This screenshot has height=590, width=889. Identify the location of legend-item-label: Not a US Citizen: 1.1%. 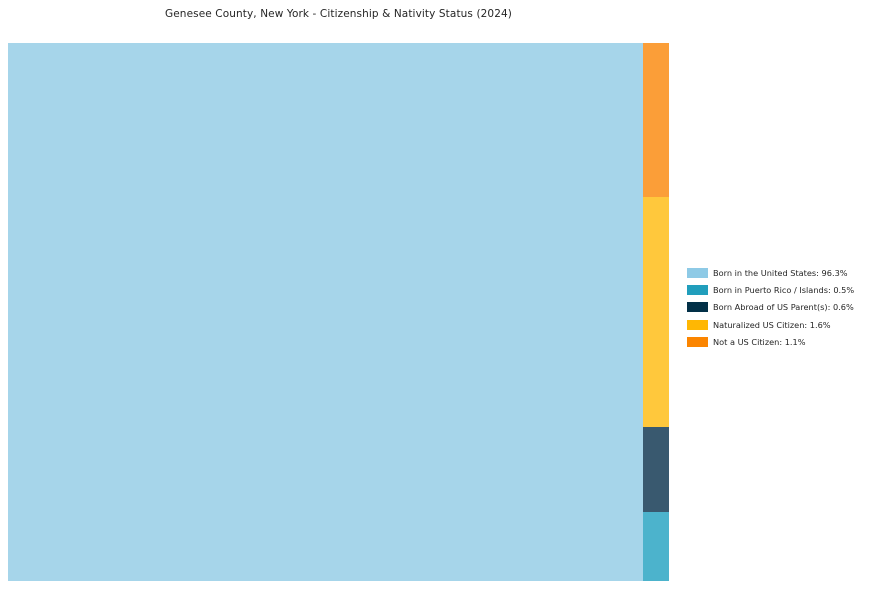
(759, 342).